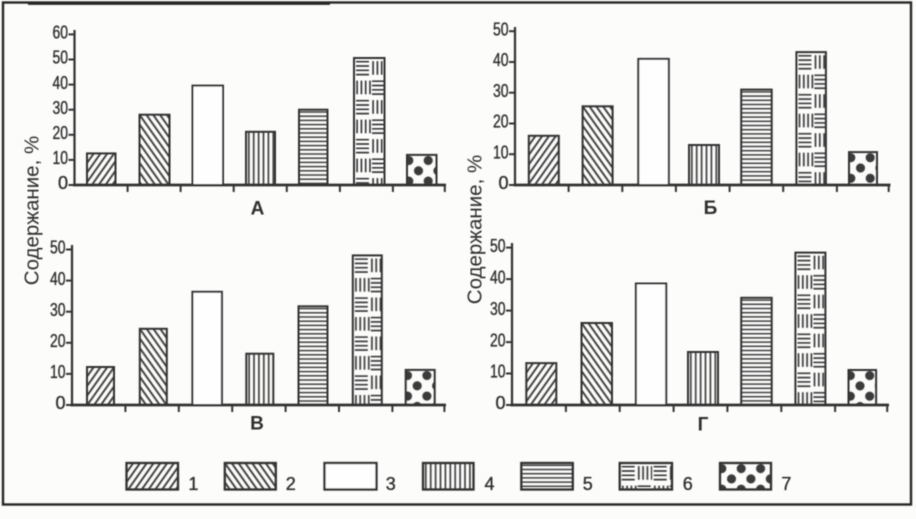 Image resolution: width=916 pixels, height=519 pixels. What do you see at coordinates (258, 209) in the screenshot?
I see `svg-text: А` at bounding box center [258, 209].